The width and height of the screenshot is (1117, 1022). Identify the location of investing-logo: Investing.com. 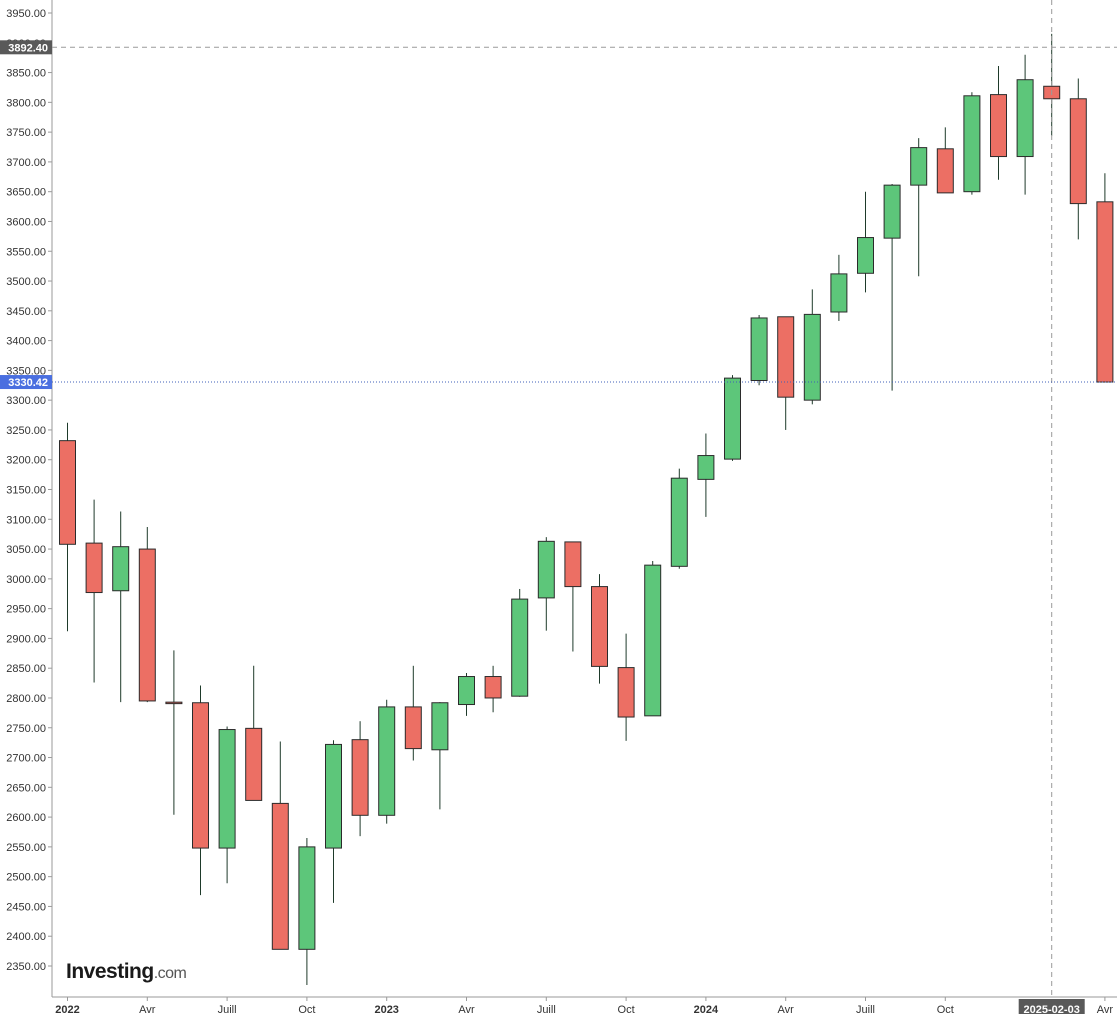
(126, 972).